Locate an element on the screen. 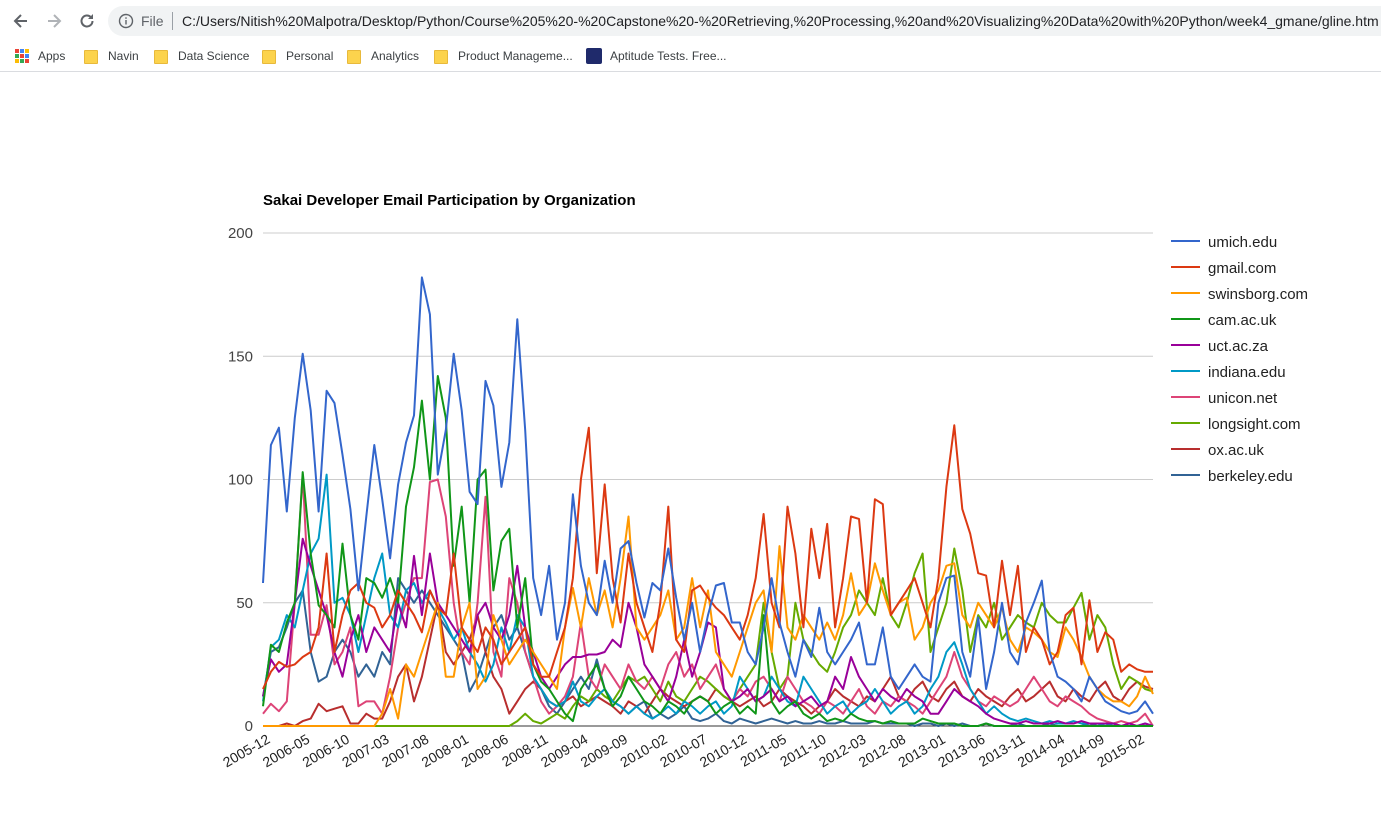 This screenshot has height=827, width=1381. apps-grid-icon is located at coordinates (22, 56).